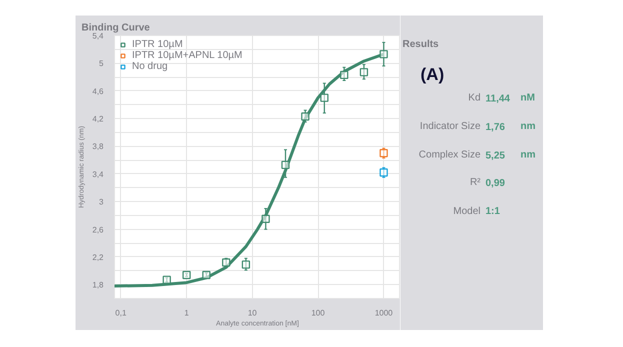  What do you see at coordinates (98, 91) in the screenshot?
I see `y-tick-label: 4,6` at bounding box center [98, 91].